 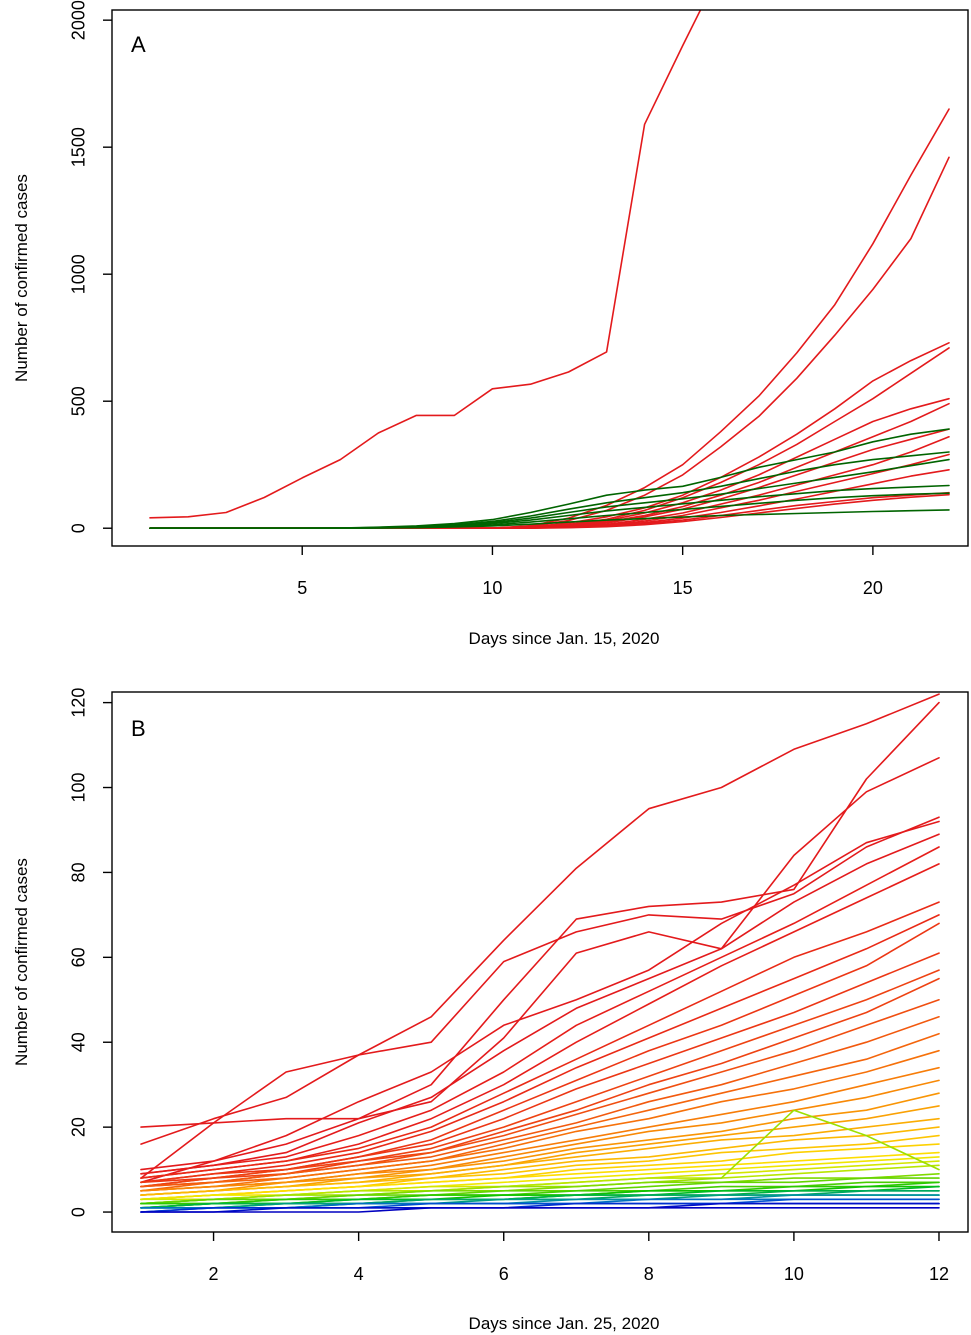 I want to click on y-tick-label: 100, so click(x=79, y=787).